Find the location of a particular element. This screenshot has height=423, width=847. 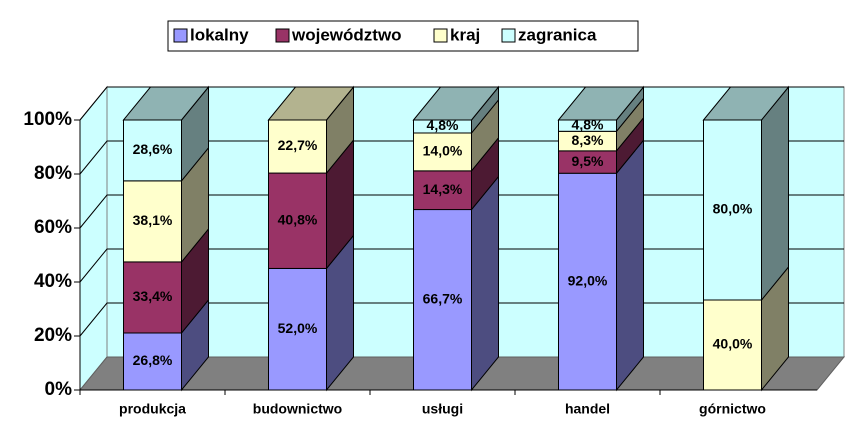

data-label: 9,5% is located at coordinates (588, 161).